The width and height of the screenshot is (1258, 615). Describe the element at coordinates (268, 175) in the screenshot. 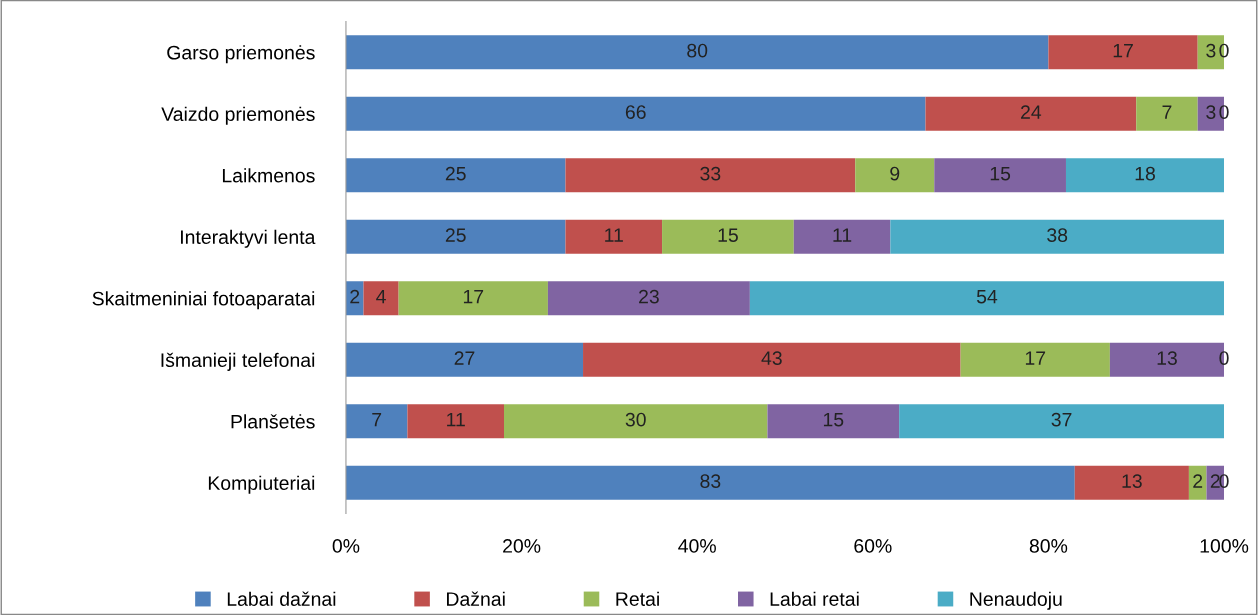

I see `y-tick-label: Laikmenos` at that location.